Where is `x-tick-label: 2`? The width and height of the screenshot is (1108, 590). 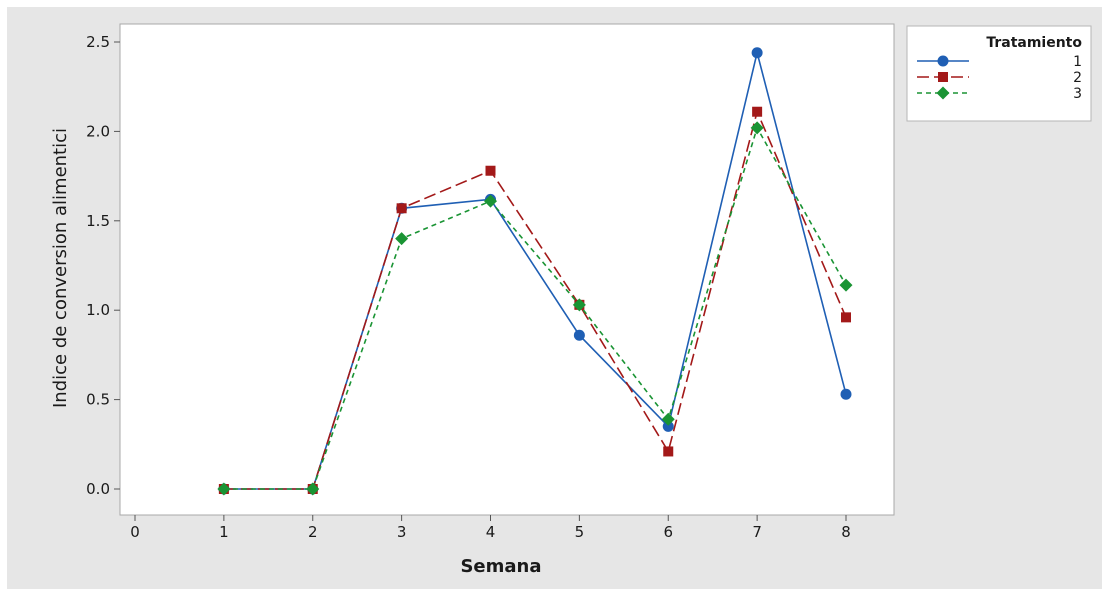 x-tick-label: 2 is located at coordinates (313, 532).